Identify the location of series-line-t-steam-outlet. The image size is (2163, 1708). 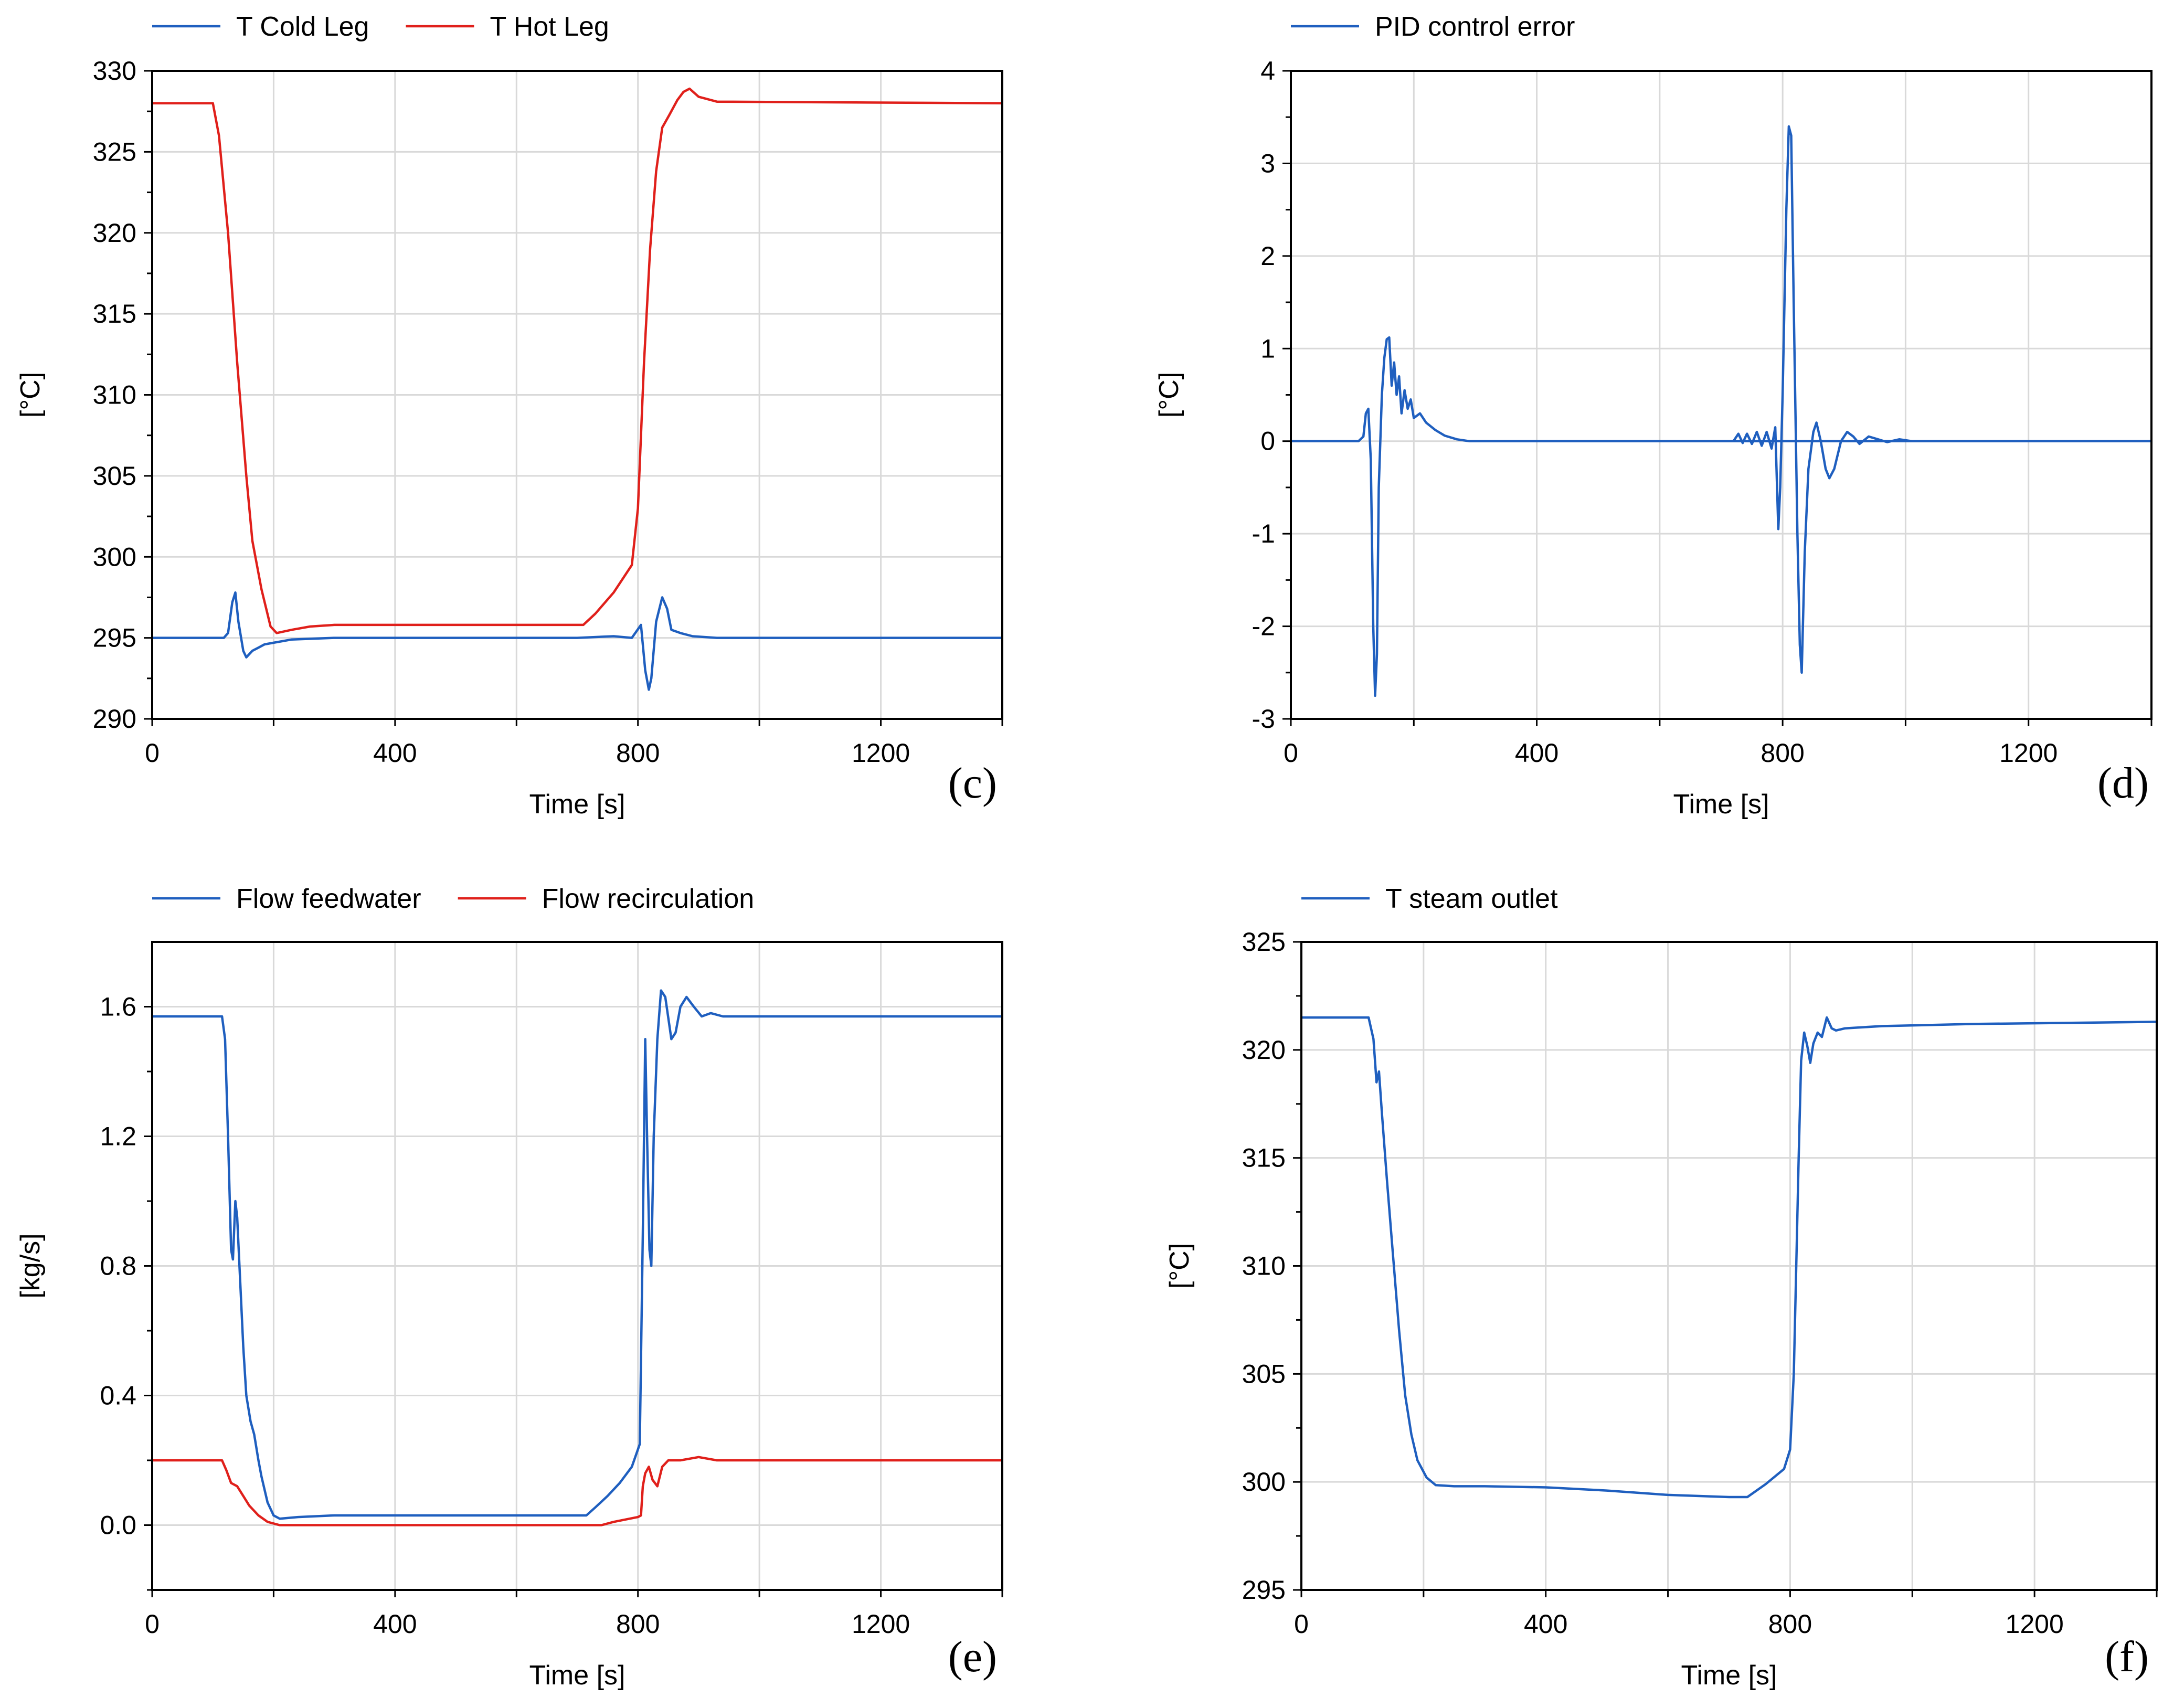
(1729, 1258).